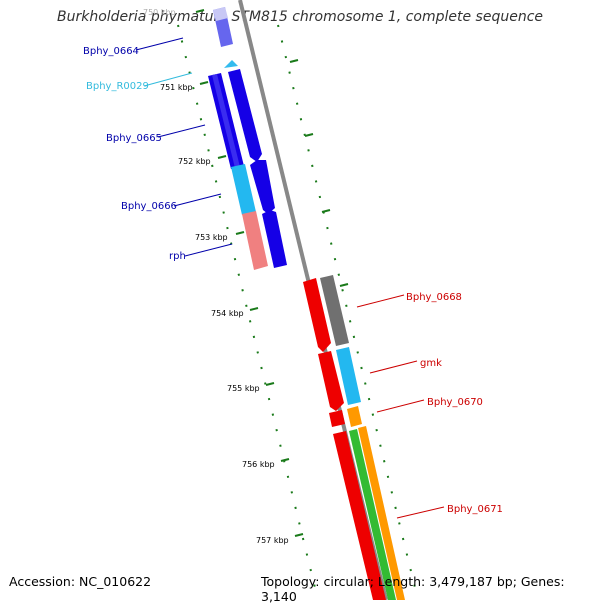 Image resolution: width=600 pixels, height=604 pixels. What do you see at coordinates (348, 376) in the screenshot?
I see `gene-gmk-cyan` at bounding box center [348, 376].